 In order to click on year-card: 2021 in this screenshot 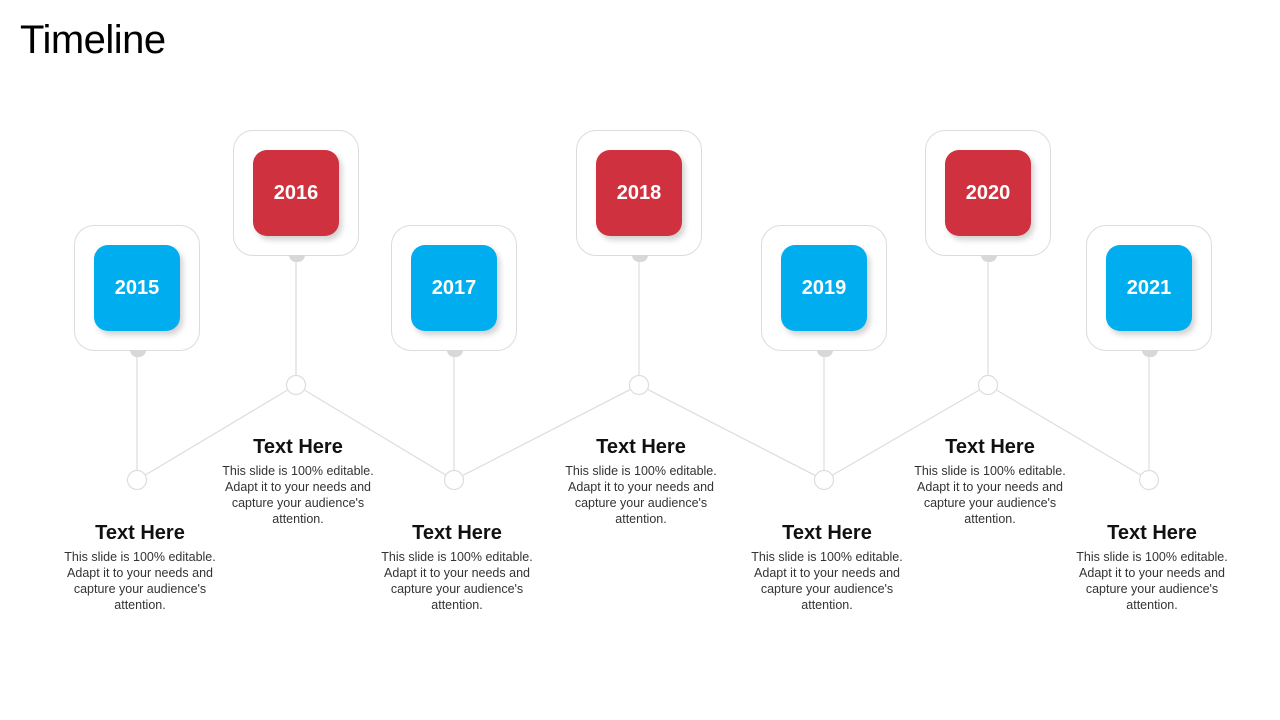, I will do `click(1149, 291)`.